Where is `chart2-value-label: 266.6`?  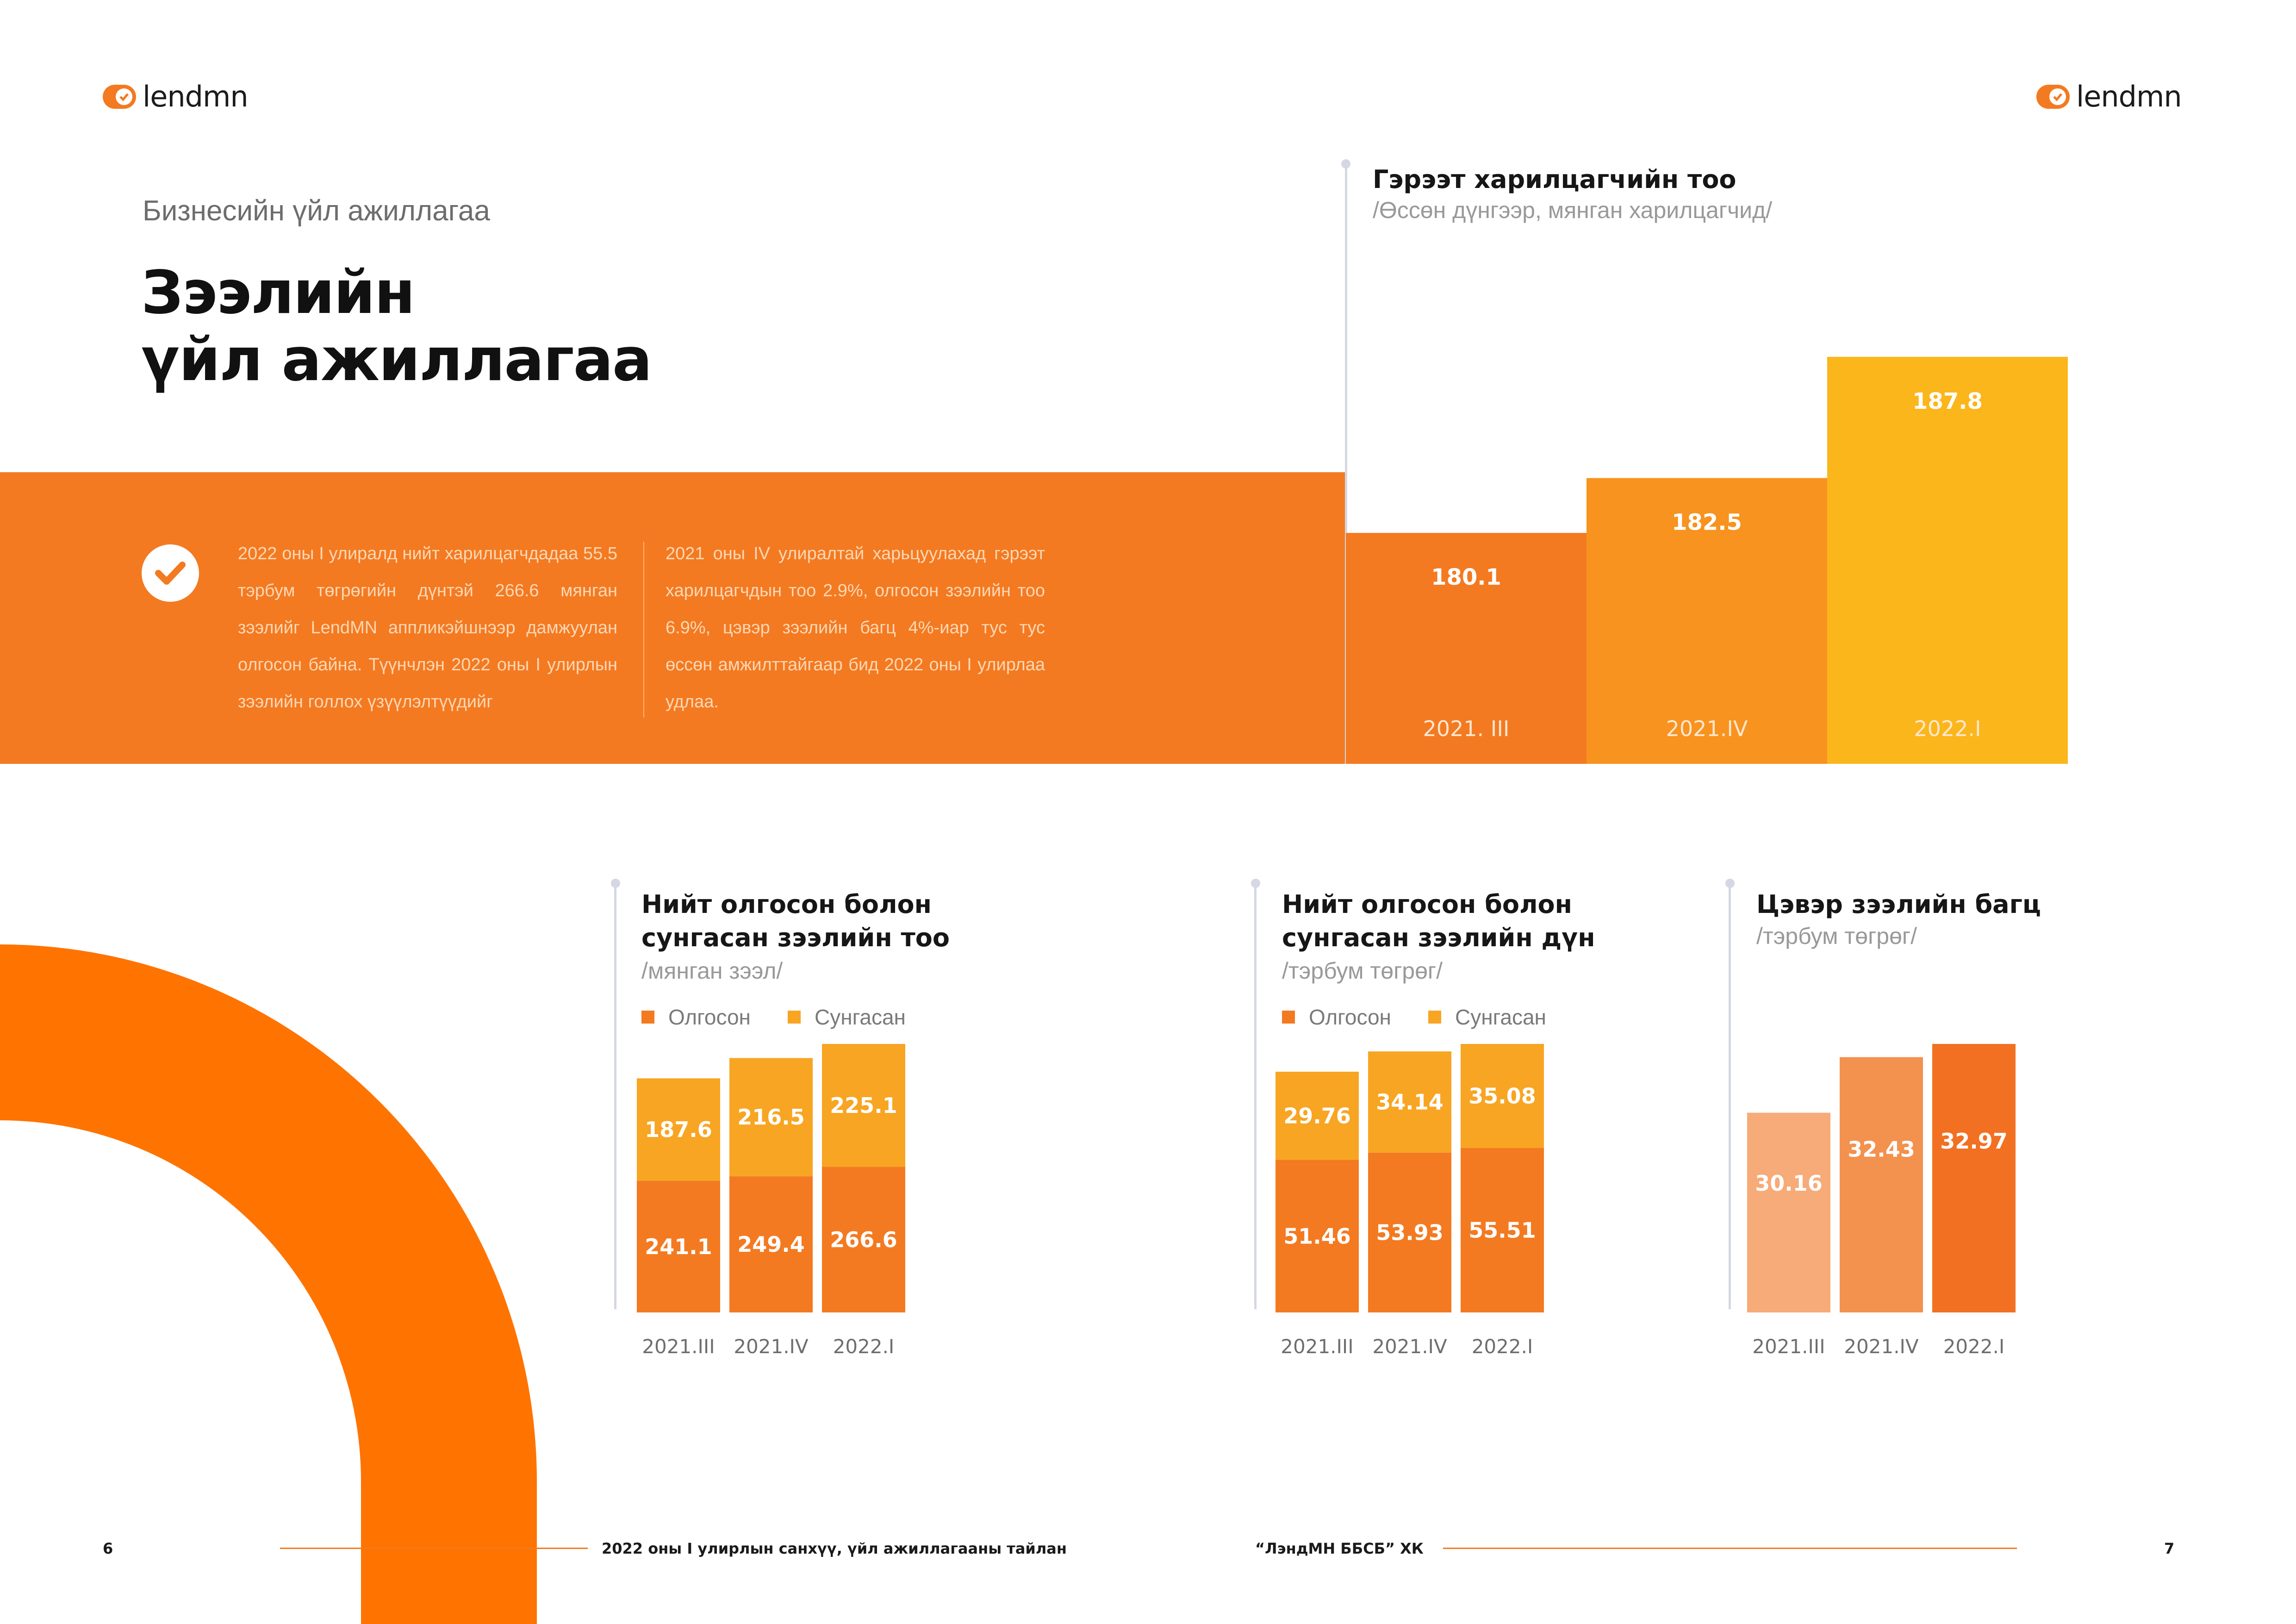
chart2-value-label: 266.6 is located at coordinates (863, 1239).